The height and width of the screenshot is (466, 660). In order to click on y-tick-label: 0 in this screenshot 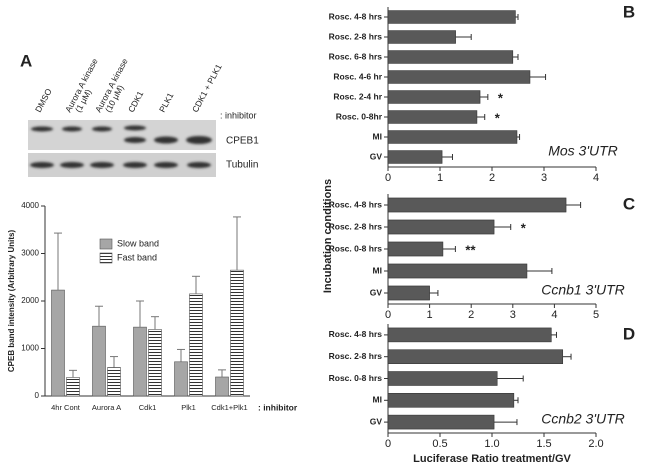, I will do `click(37, 395)`.